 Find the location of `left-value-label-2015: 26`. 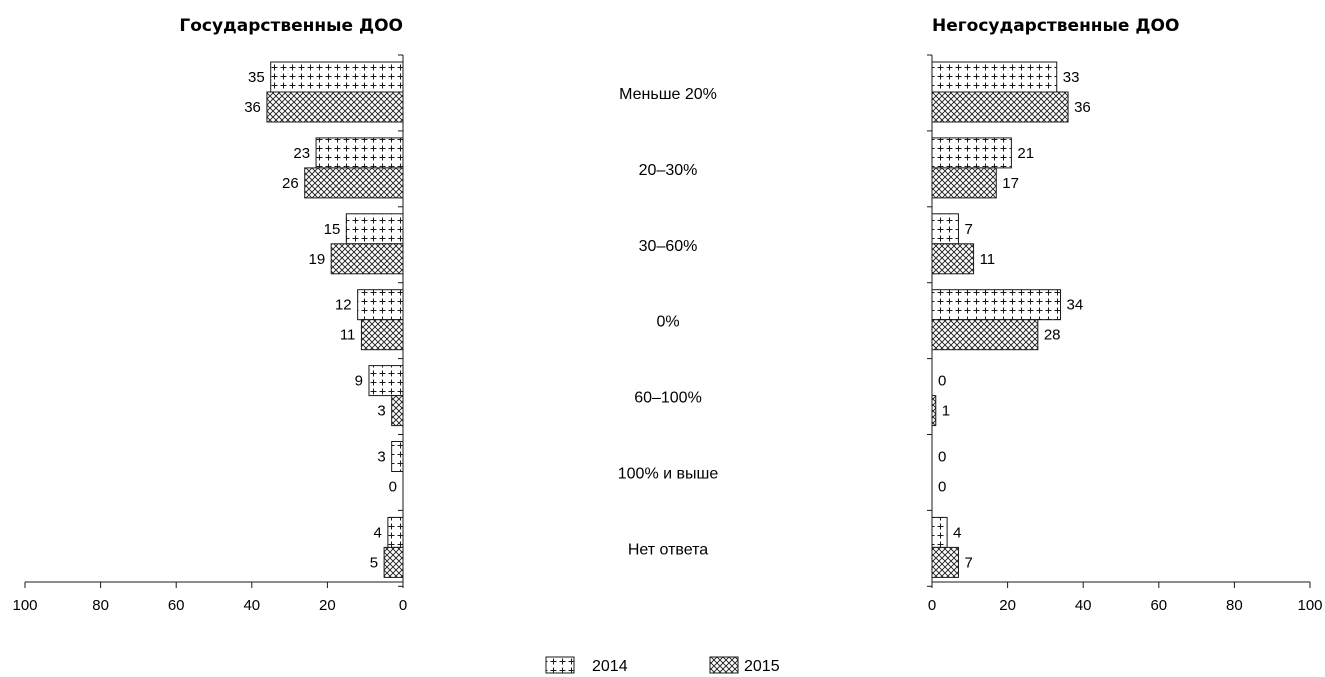

left-value-label-2015: 26 is located at coordinates (290, 183).